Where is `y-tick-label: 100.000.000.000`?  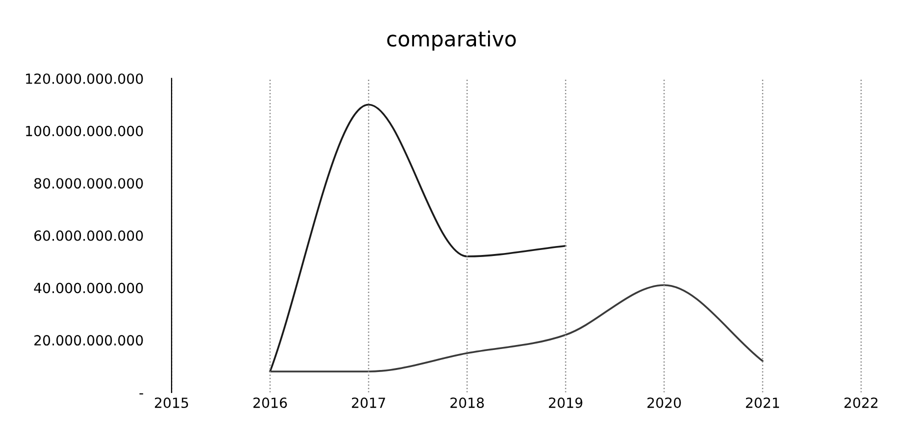 y-tick-label: 100.000.000.000 is located at coordinates (84, 131).